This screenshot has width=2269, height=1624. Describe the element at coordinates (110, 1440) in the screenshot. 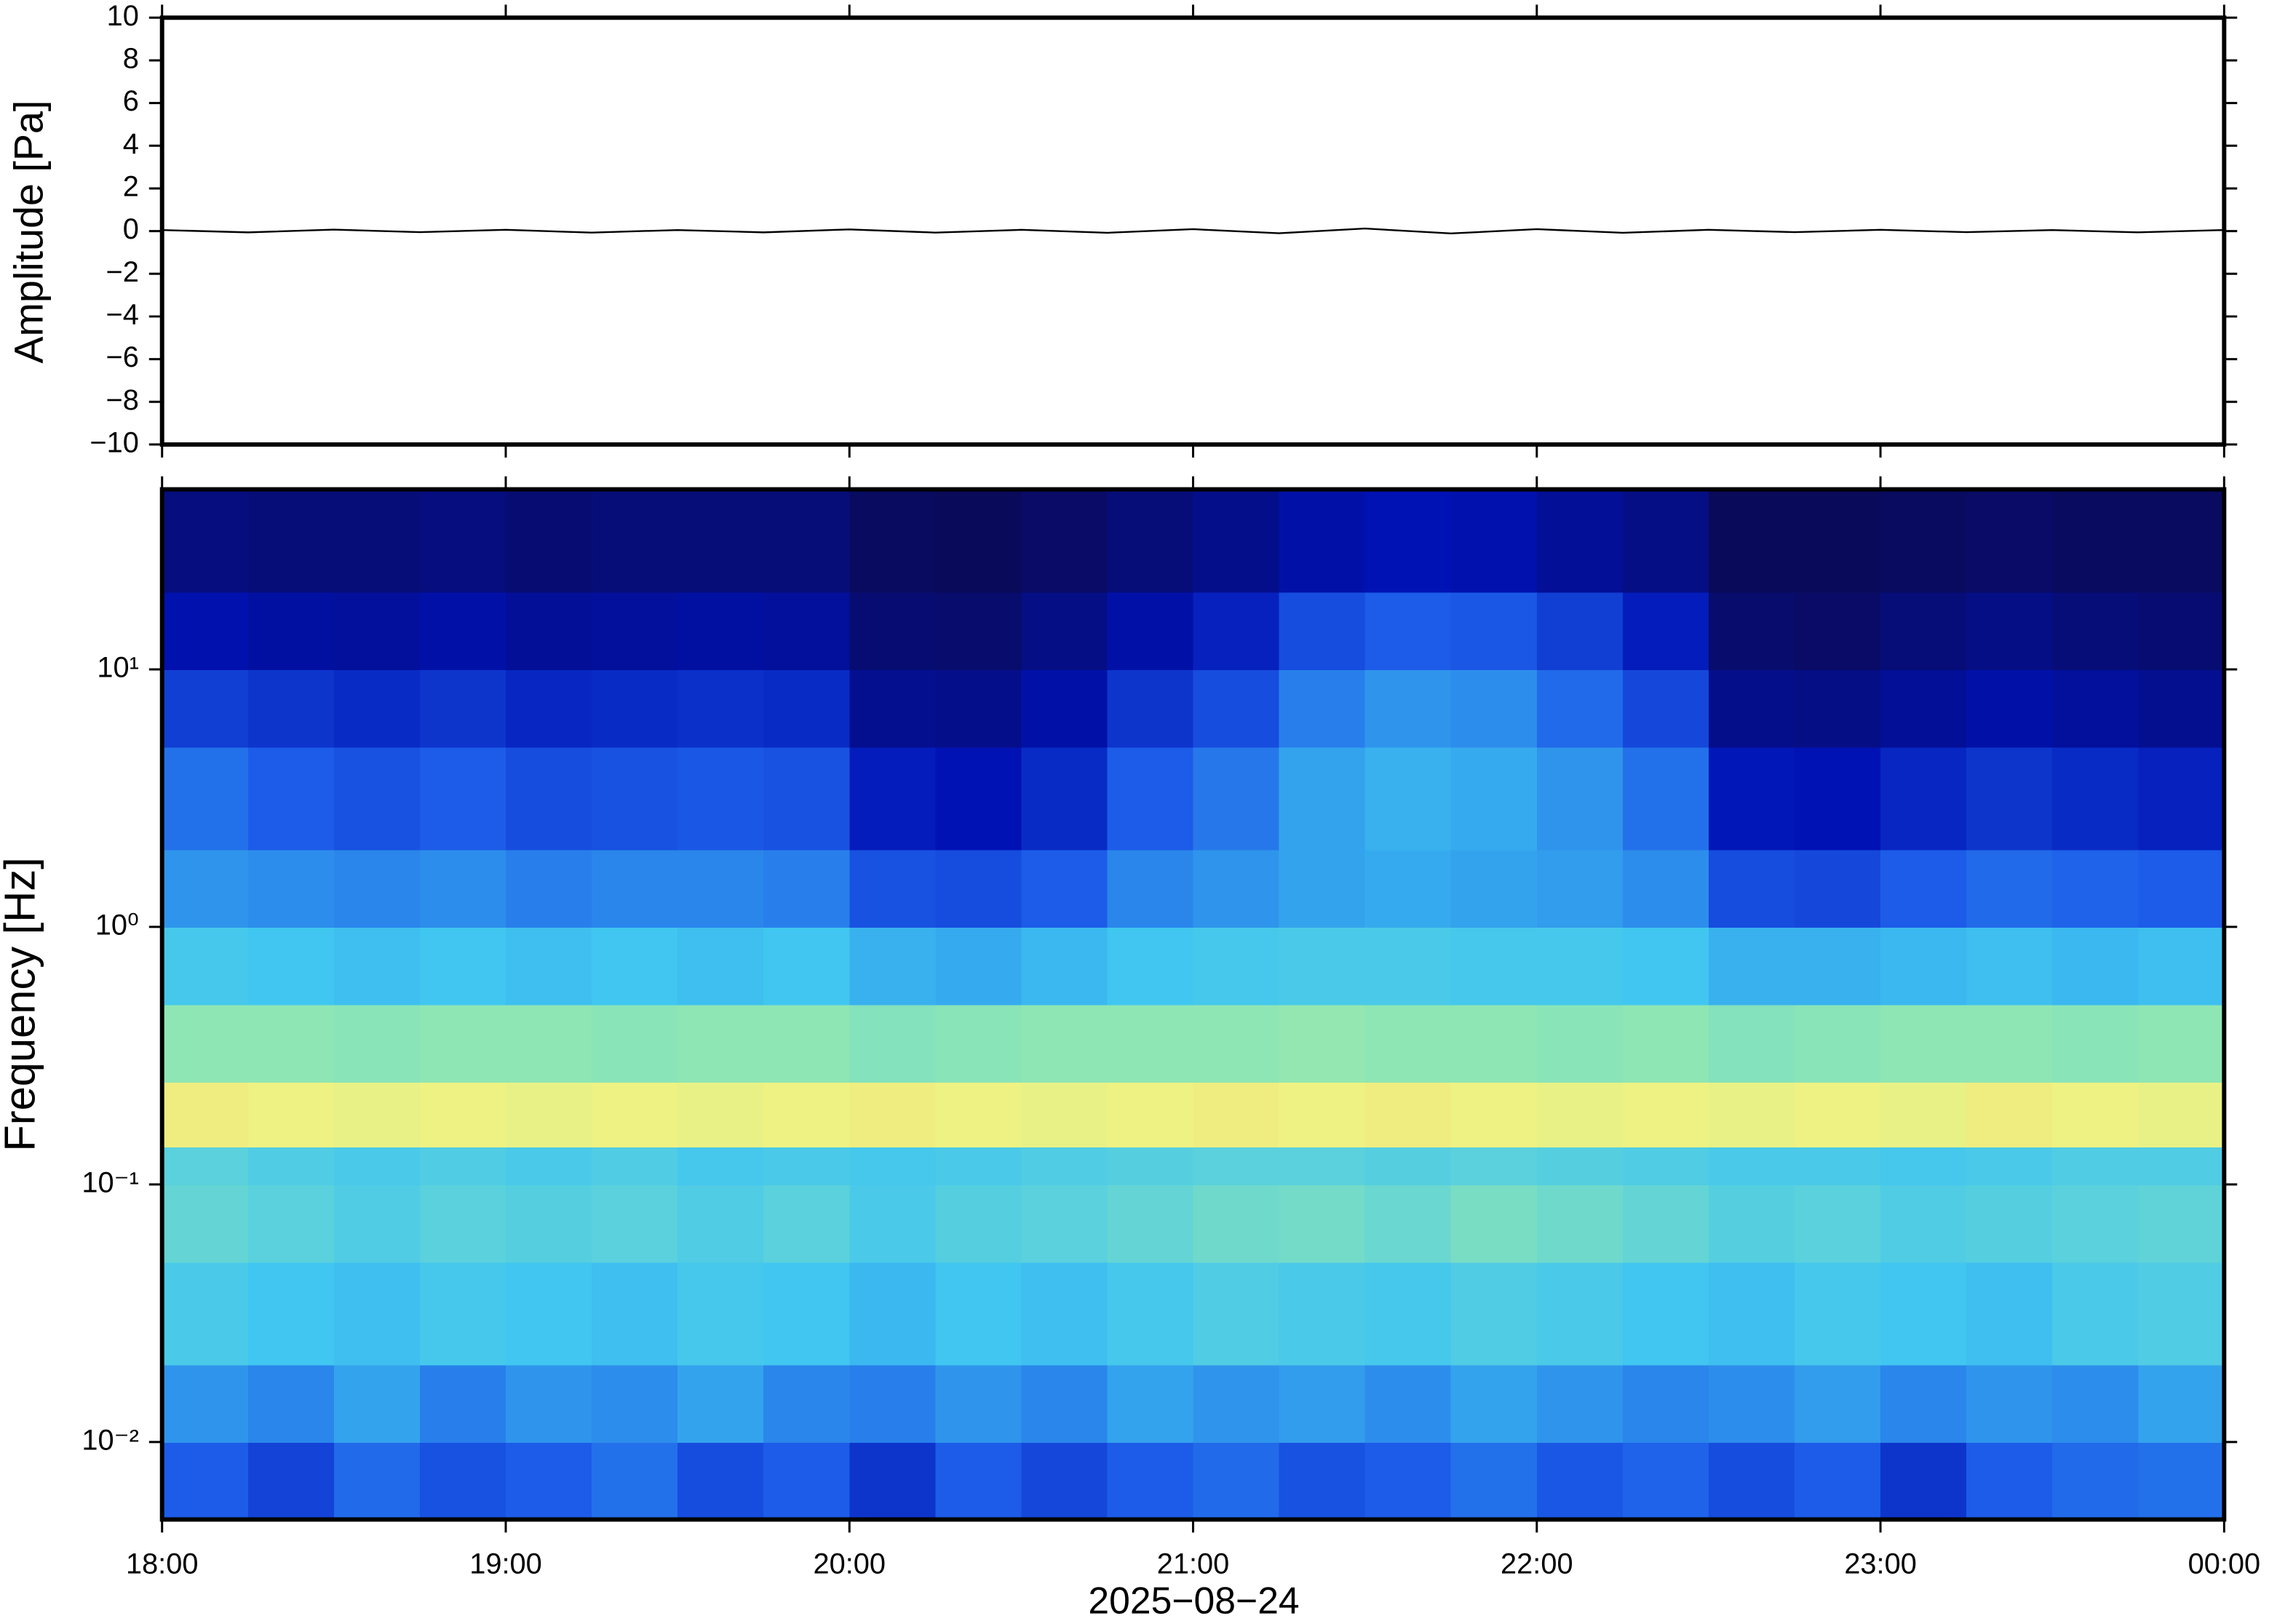

I see `y-tick-label: 10⁻²` at that location.